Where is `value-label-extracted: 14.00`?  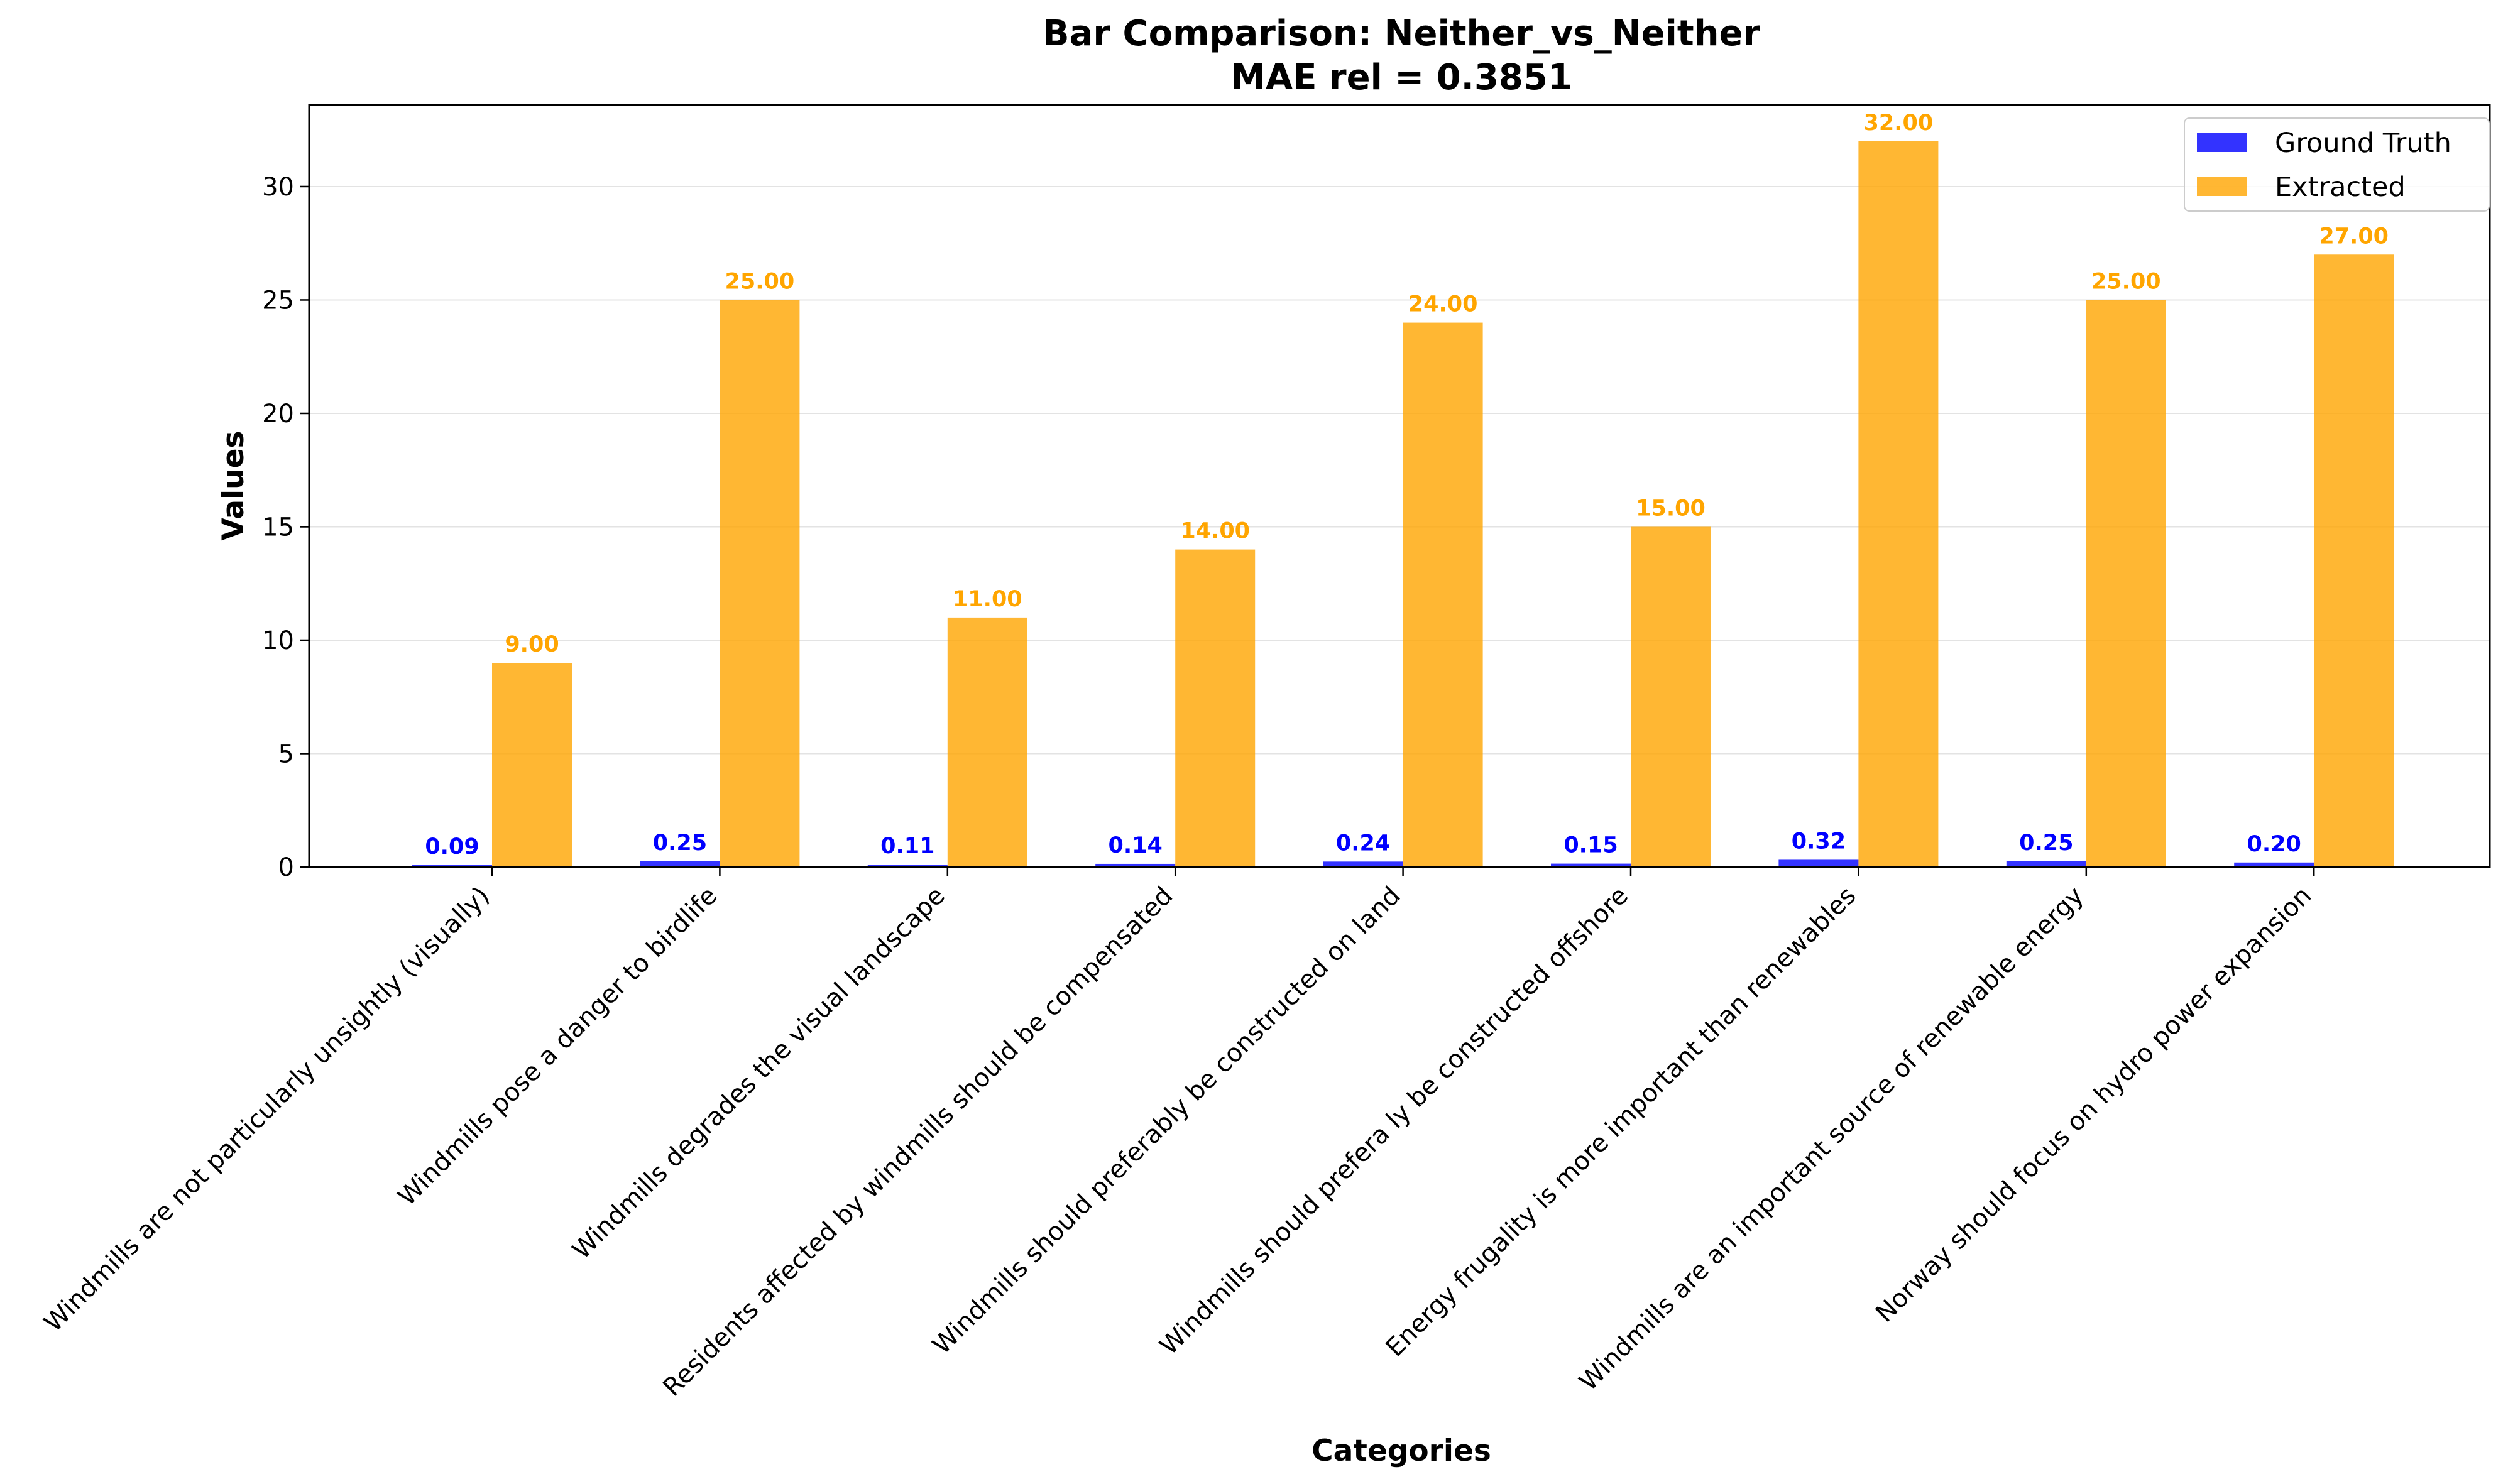
value-label-extracted: 14.00 is located at coordinates (1215, 531).